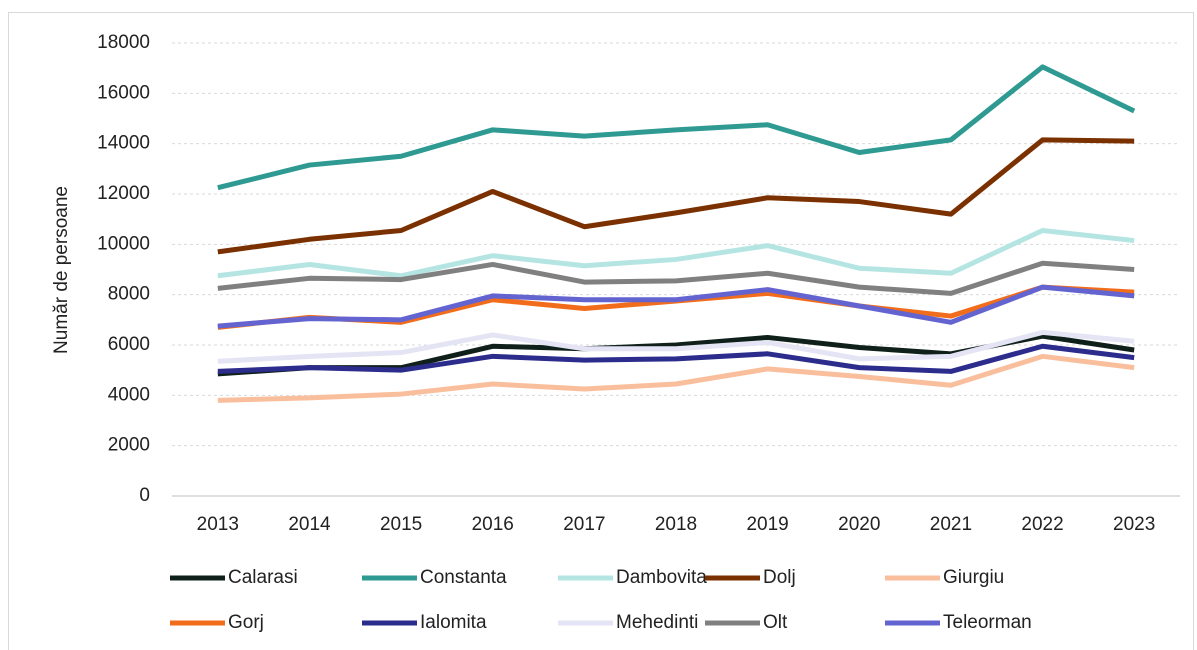 The image size is (1197, 650). I want to click on x-tick-label: 2020, so click(859, 524).